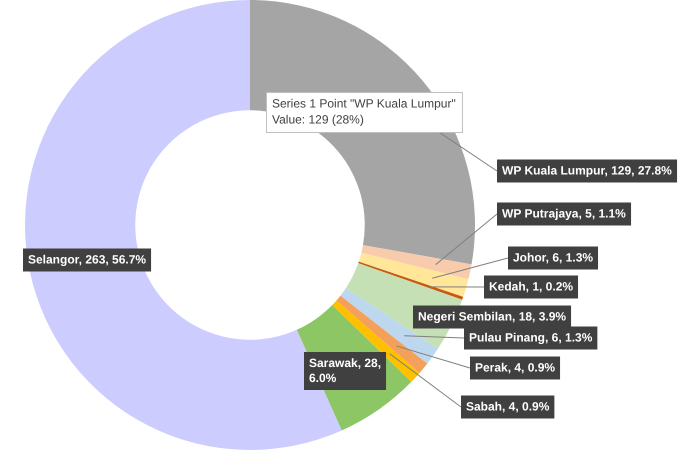  Describe the element at coordinates (515, 367) in the screenshot. I see `slice-label: Perak, 4, 0.9%` at that location.